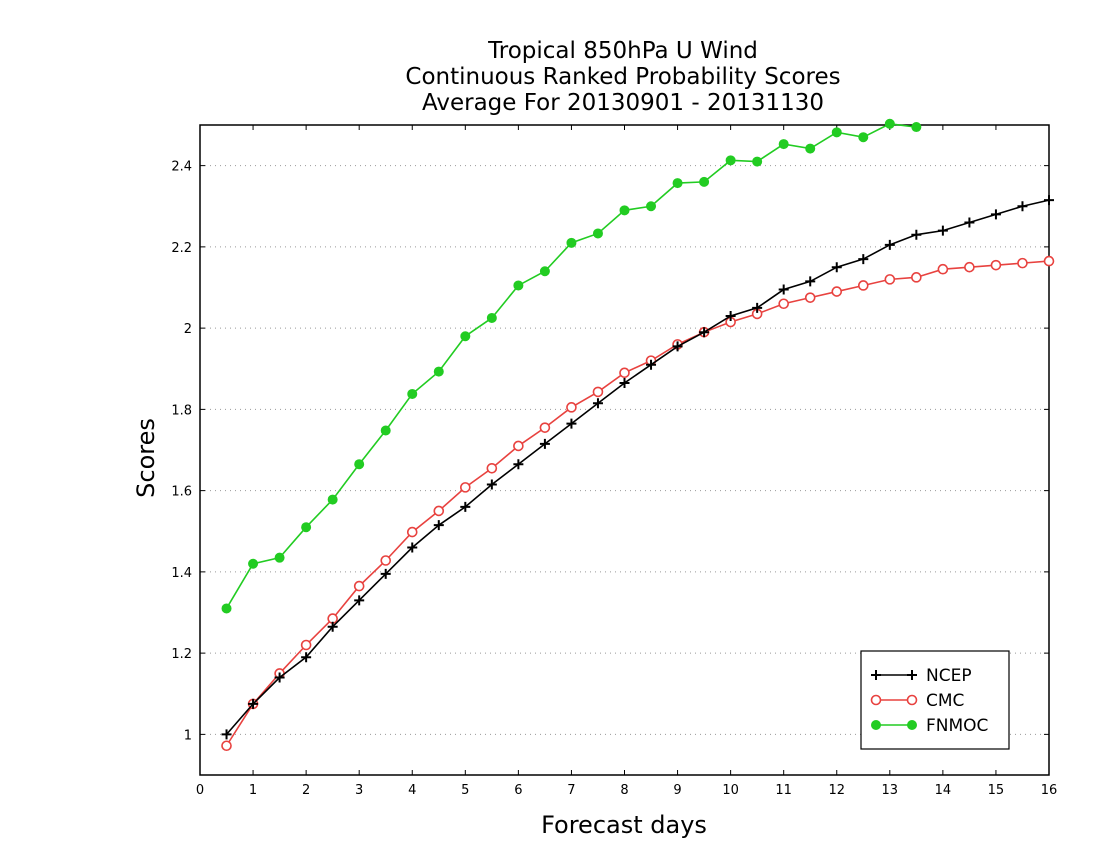 Image resolution: width=1100 pixels, height=850 pixels. What do you see at coordinates (359, 790) in the screenshot?
I see `x-tick-label: 3` at bounding box center [359, 790].